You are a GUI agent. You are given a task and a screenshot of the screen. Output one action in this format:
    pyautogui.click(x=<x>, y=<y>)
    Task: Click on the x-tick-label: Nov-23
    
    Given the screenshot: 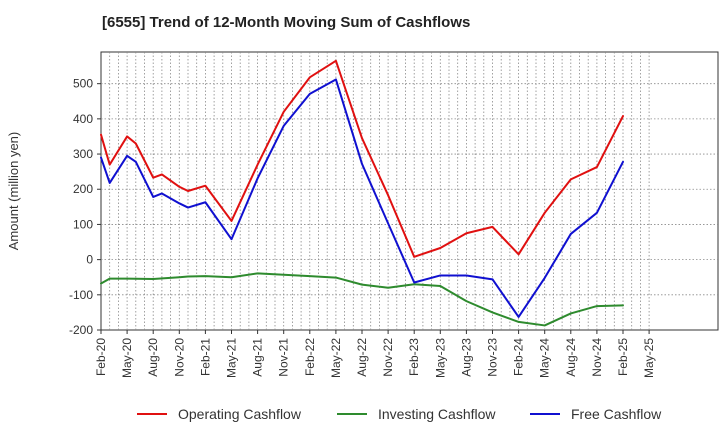 What is the action you would take?
    pyautogui.click(x=493, y=357)
    